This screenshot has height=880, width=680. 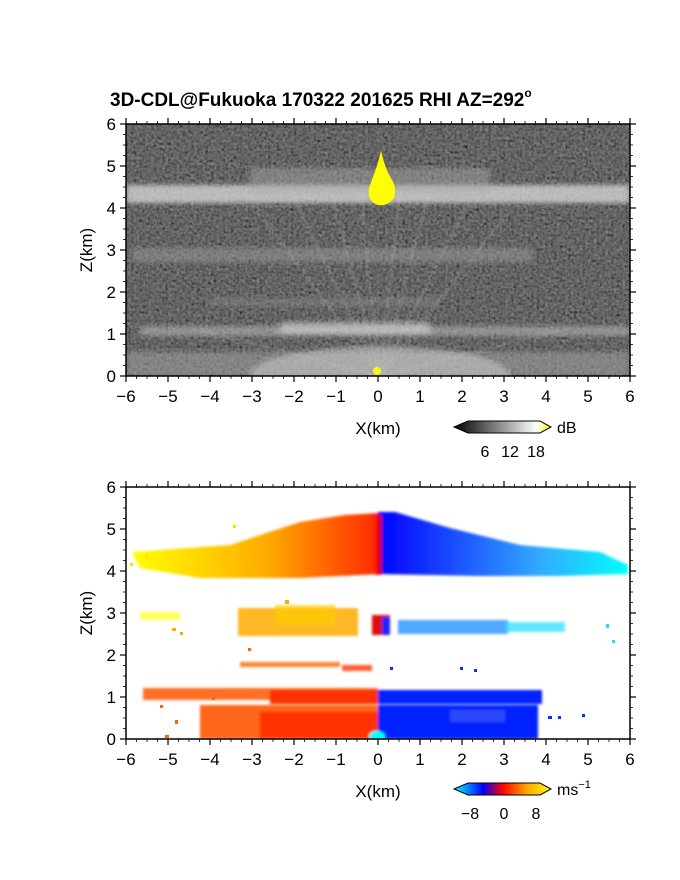 I want to click on colorbar-tick: 12, so click(x=510, y=452).